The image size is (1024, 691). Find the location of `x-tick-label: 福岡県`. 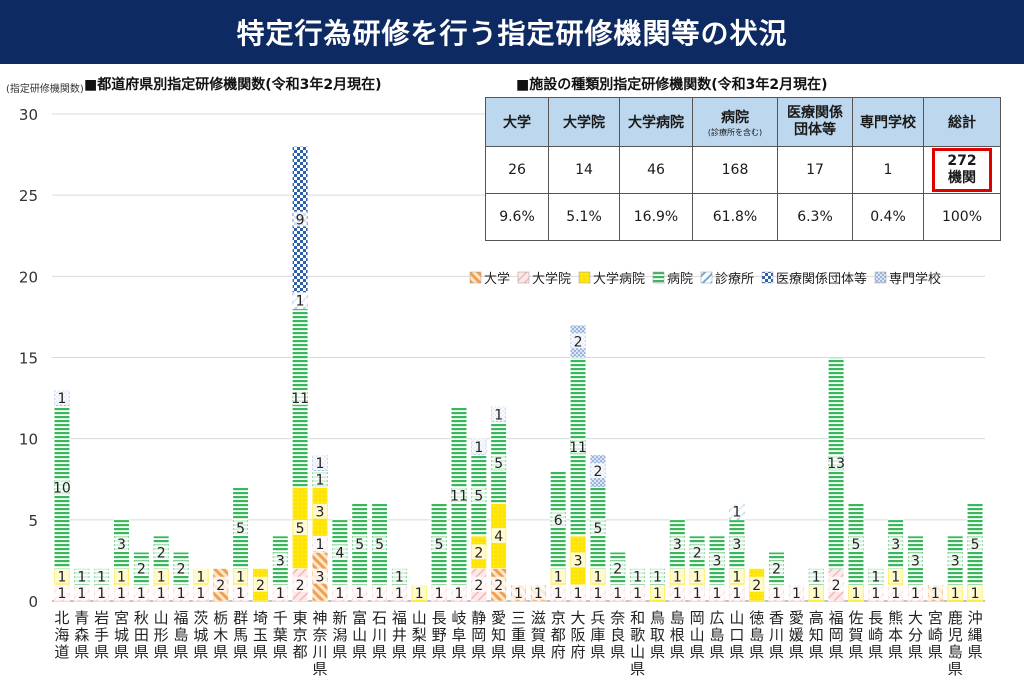

x-tick-label: 福岡県 is located at coordinates (836, 635).